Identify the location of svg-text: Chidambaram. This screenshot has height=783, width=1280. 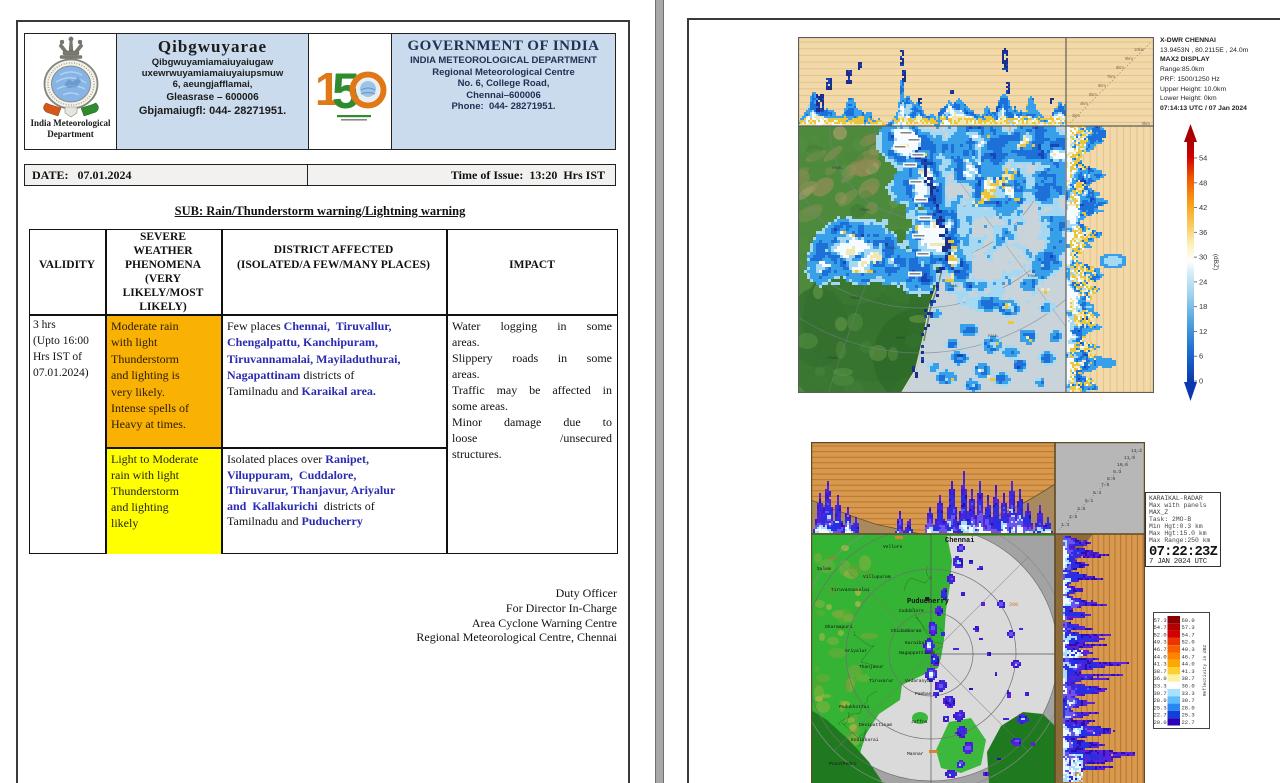
(906, 631).